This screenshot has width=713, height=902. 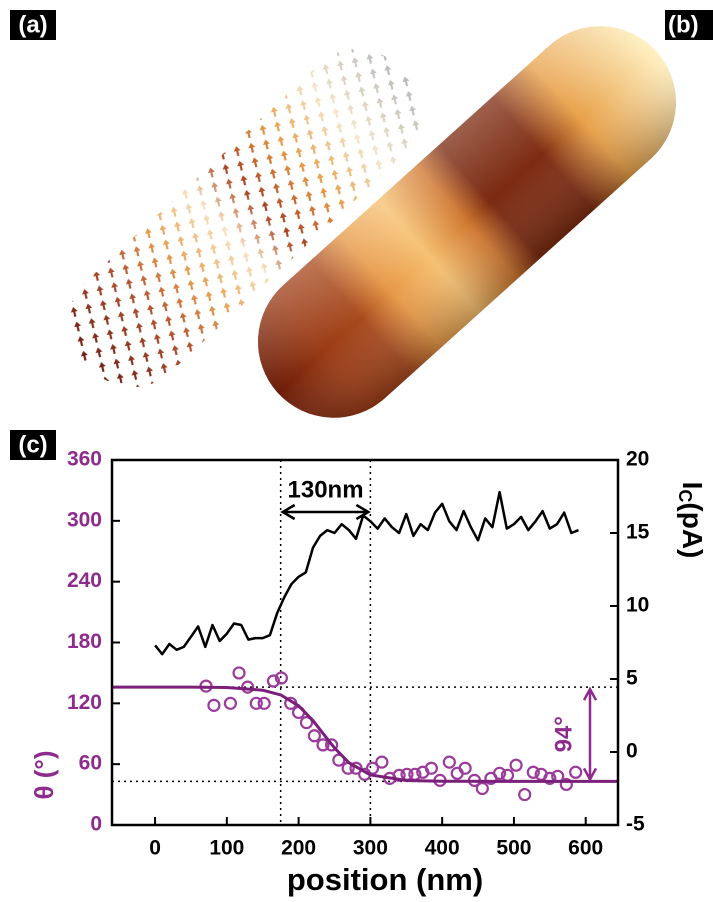 What do you see at coordinates (385, 879) in the screenshot?
I see `x-axis-label: position (nm)` at bounding box center [385, 879].